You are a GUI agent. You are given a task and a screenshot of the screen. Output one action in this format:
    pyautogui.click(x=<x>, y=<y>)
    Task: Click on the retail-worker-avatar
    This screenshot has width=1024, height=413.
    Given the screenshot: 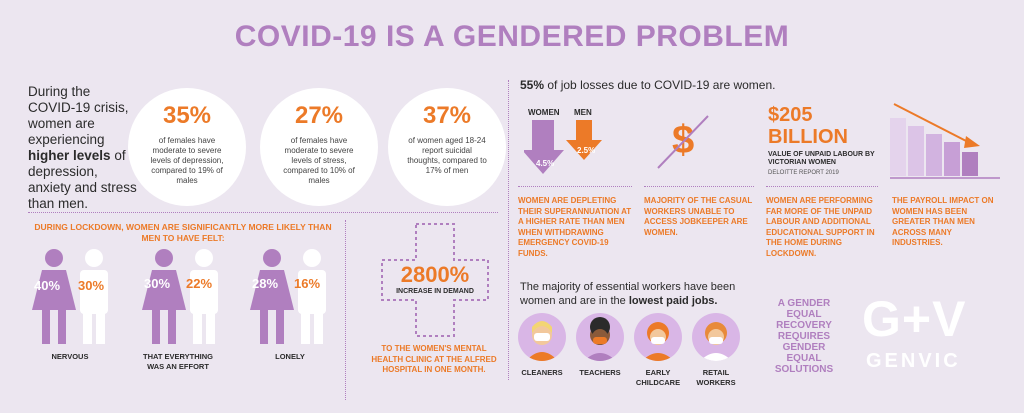 What is the action you would take?
    pyautogui.click(x=716, y=337)
    